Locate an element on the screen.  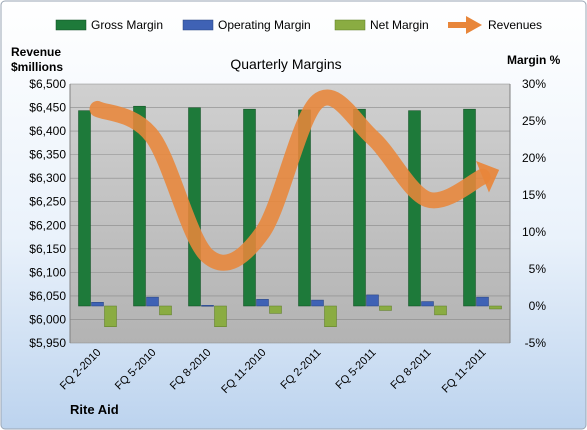
left-tick-label: $6,000 is located at coordinates (47, 319).